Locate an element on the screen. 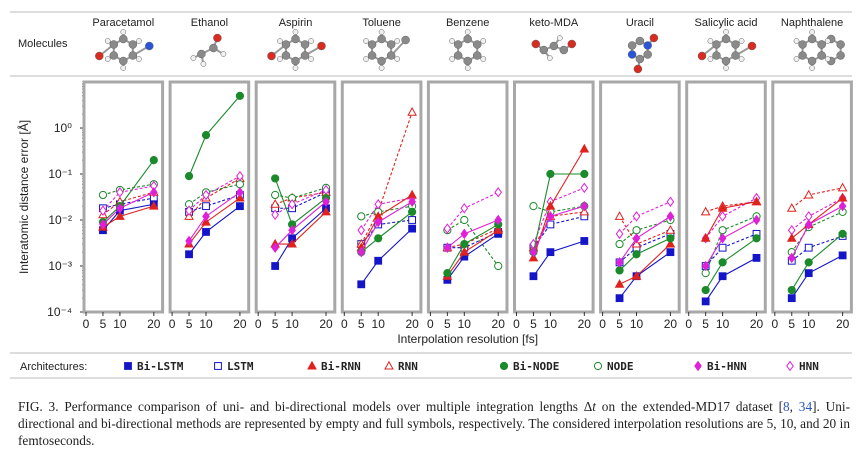 The height and width of the screenshot is (461, 862). legend-heading: Architectures: is located at coordinates (53, 367).